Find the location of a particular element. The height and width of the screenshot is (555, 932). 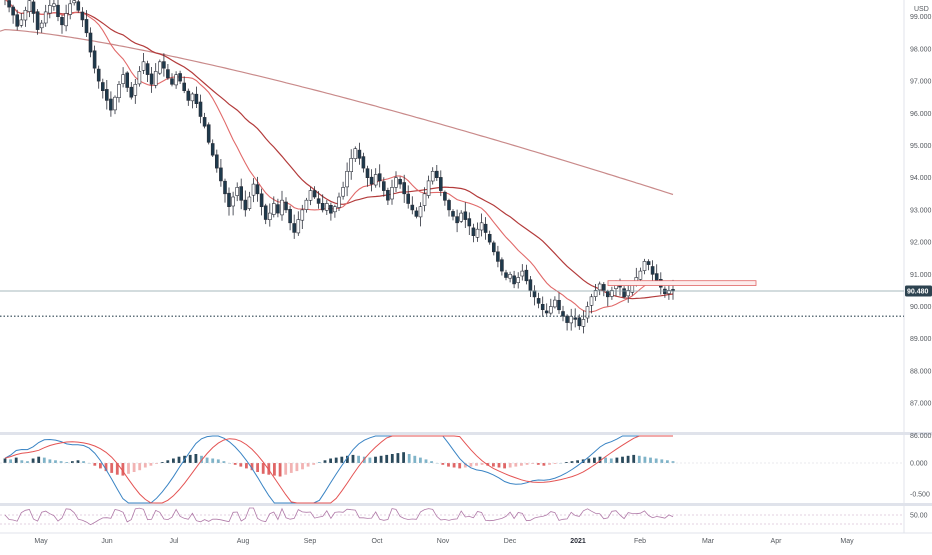

price-scale is located at coordinates (918, 266).